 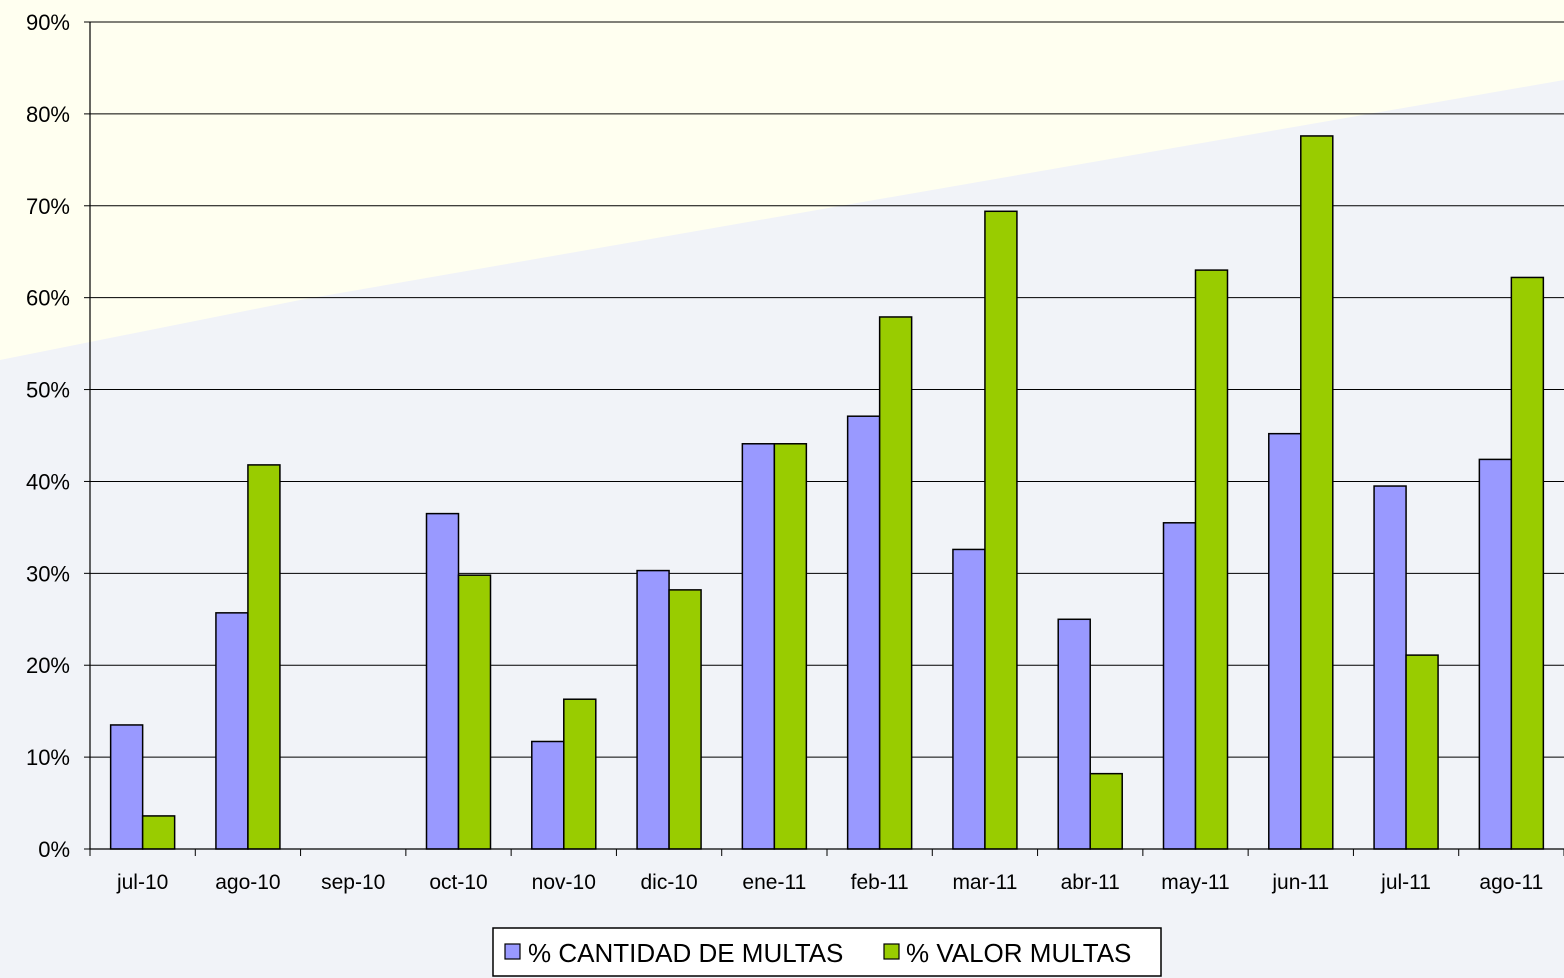 I want to click on x-tick-label: ene-11, so click(x=774, y=882).